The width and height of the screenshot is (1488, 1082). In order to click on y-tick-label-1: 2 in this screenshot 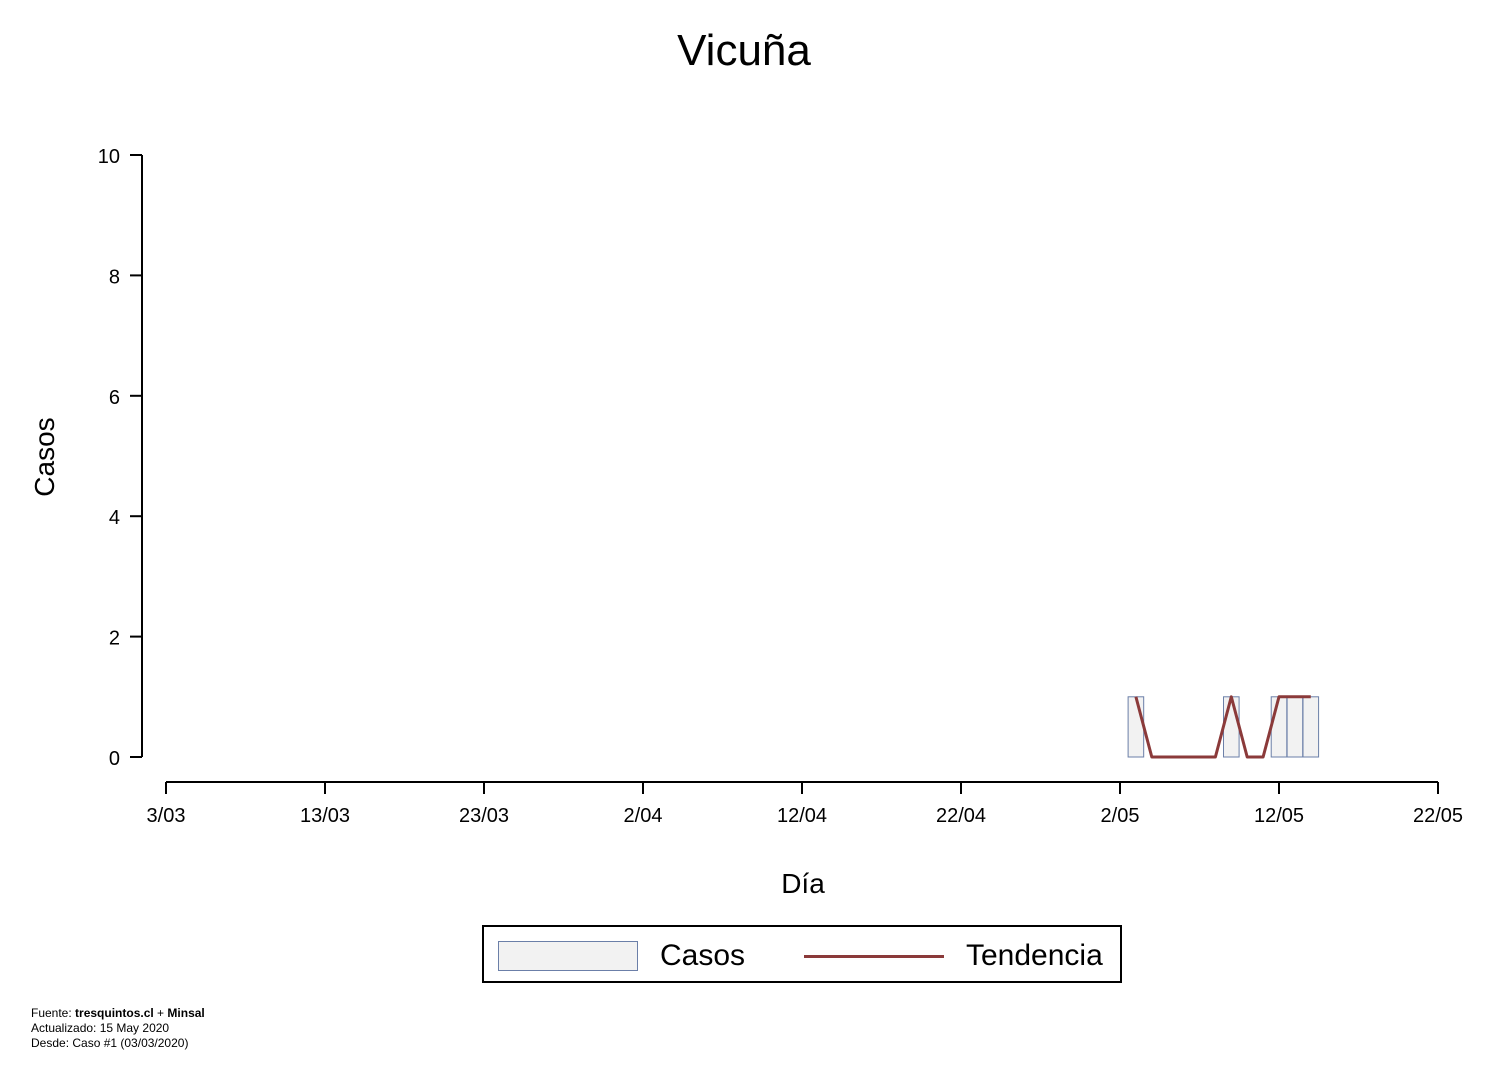, I will do `click(114, 639)`.